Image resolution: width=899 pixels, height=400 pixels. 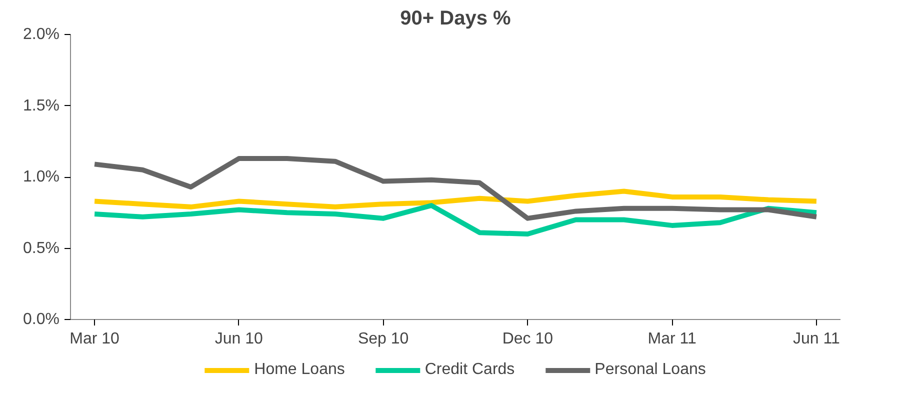 I want to click on y-tick-label: 0.0%, so click(x=41, y=319).